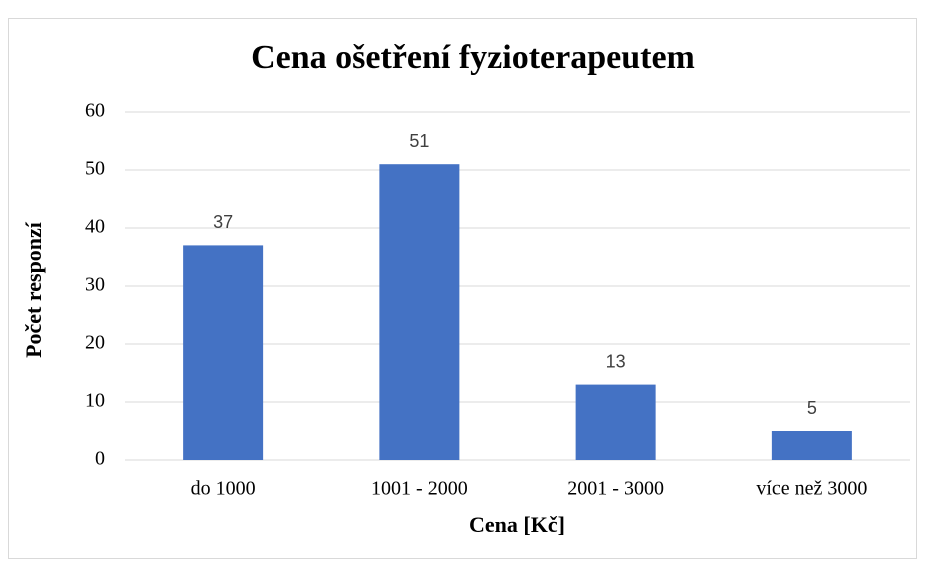 Image resolution: width=925 pixels, height=563 pixels. I want to click on data-label: 37, so click(223, 222).